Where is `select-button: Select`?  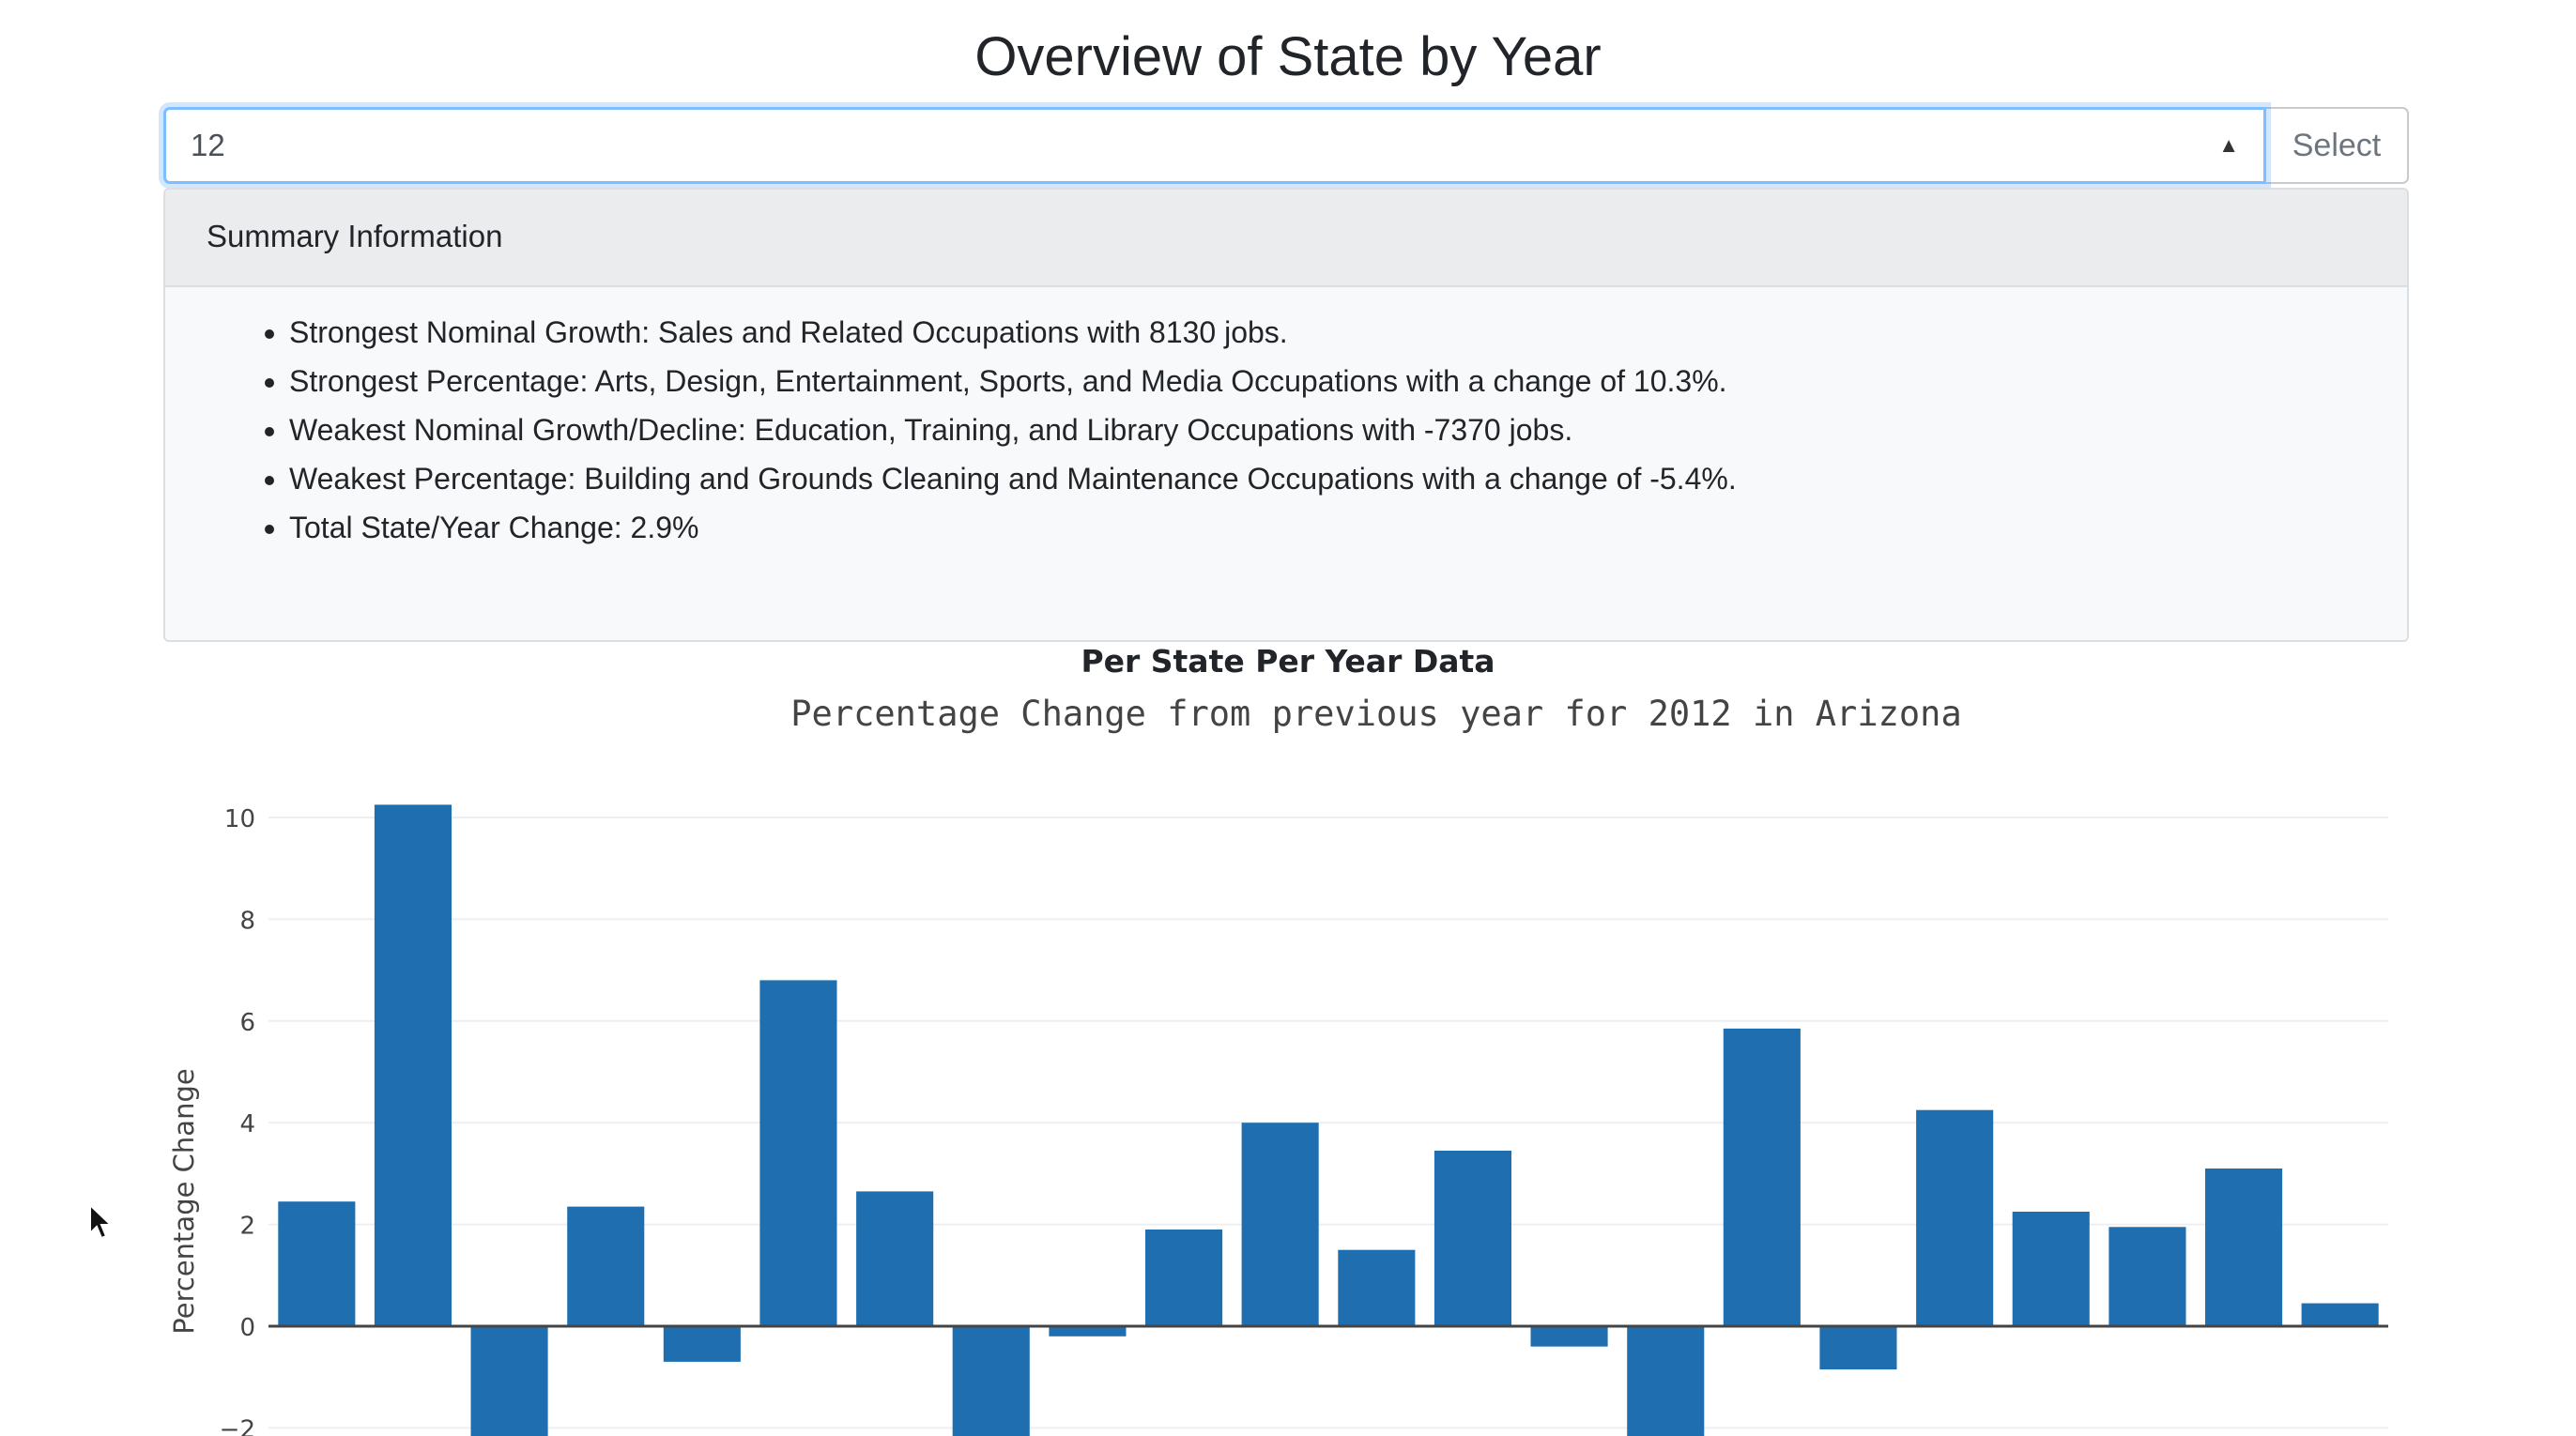 select-button: Select is located at coordinates (2337, 145).